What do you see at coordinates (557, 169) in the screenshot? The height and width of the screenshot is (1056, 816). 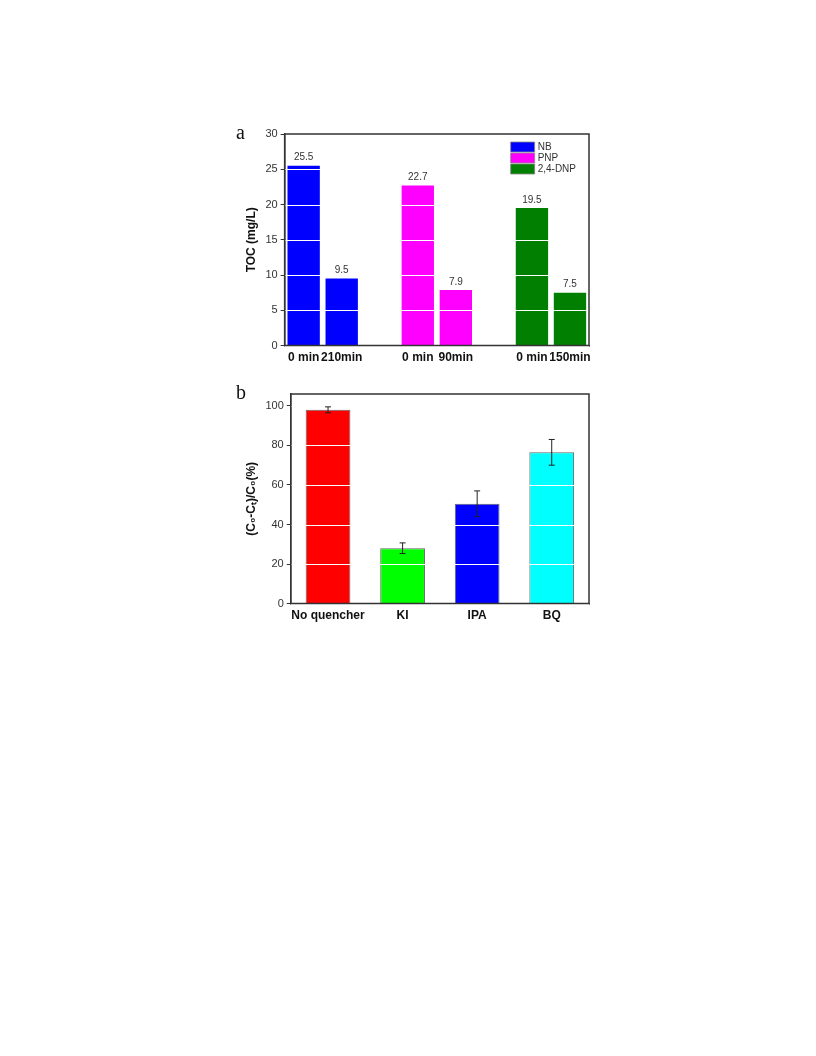 I see `legend-label: 2,4-DNP` at bounding box center [557, 169].